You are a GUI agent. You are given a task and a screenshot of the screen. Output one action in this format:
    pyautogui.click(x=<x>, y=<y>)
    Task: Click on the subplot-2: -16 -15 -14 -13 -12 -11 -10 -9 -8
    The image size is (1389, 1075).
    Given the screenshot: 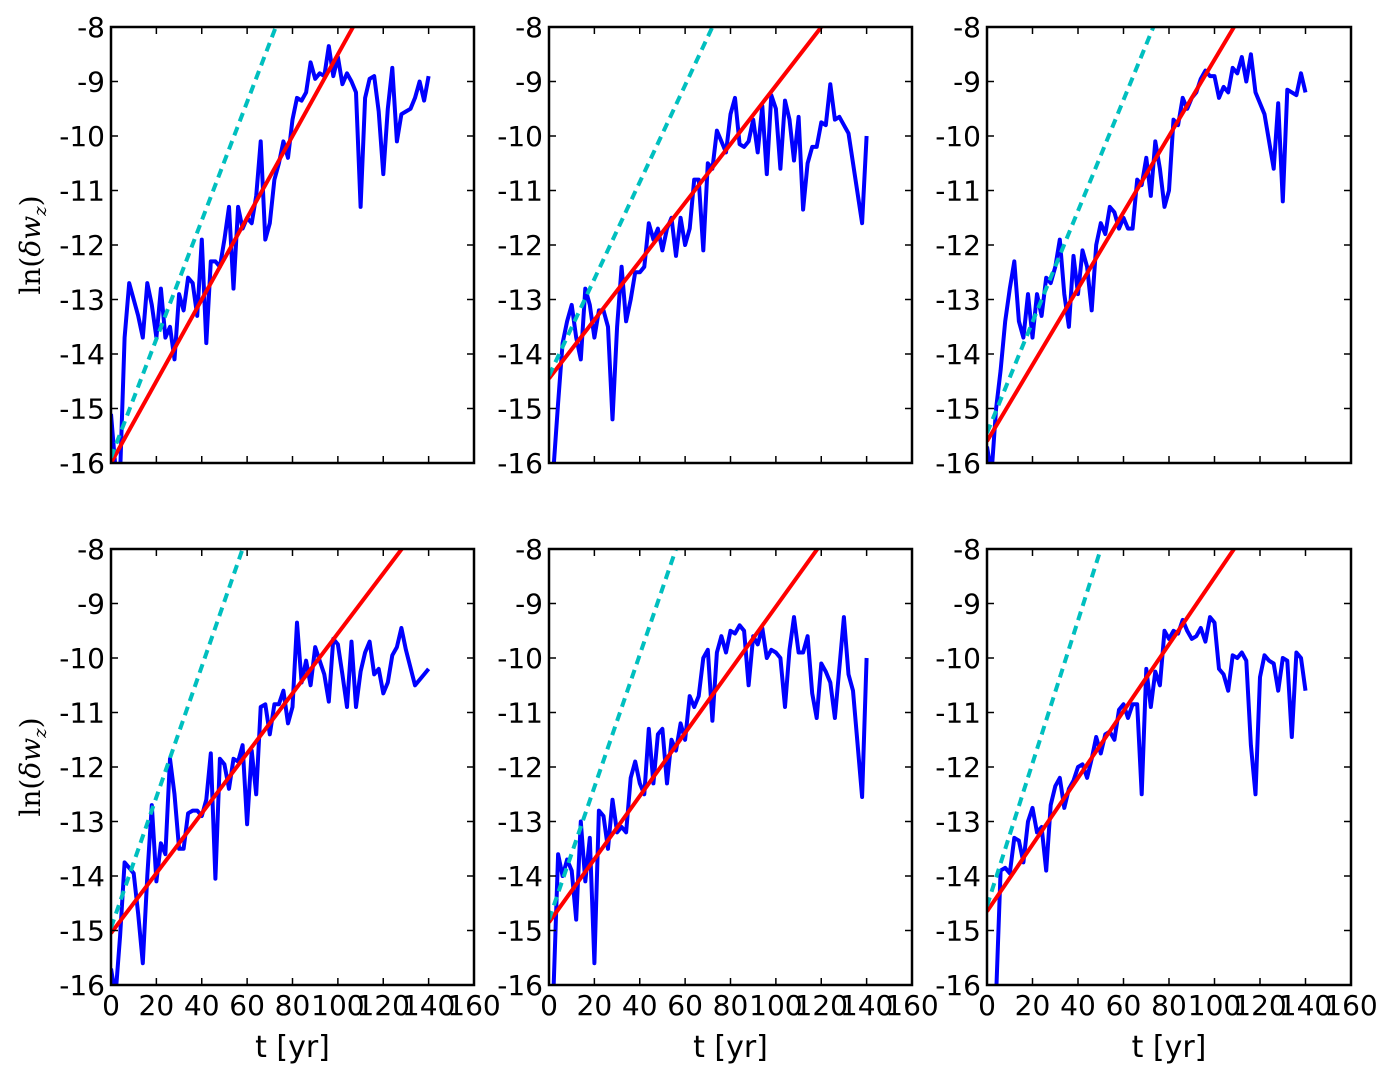 What is the action you would take?
    pyautogui.click(x=705, y=245)
    